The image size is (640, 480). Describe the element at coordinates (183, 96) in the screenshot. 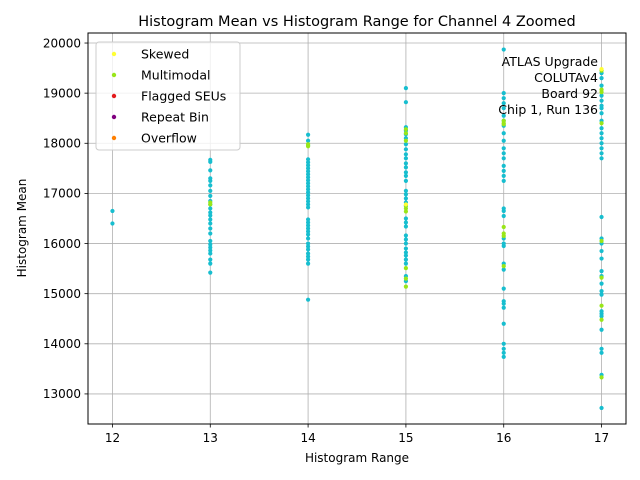

I see `legend-label-flagged-seus: Flagged SEUs` at that location.